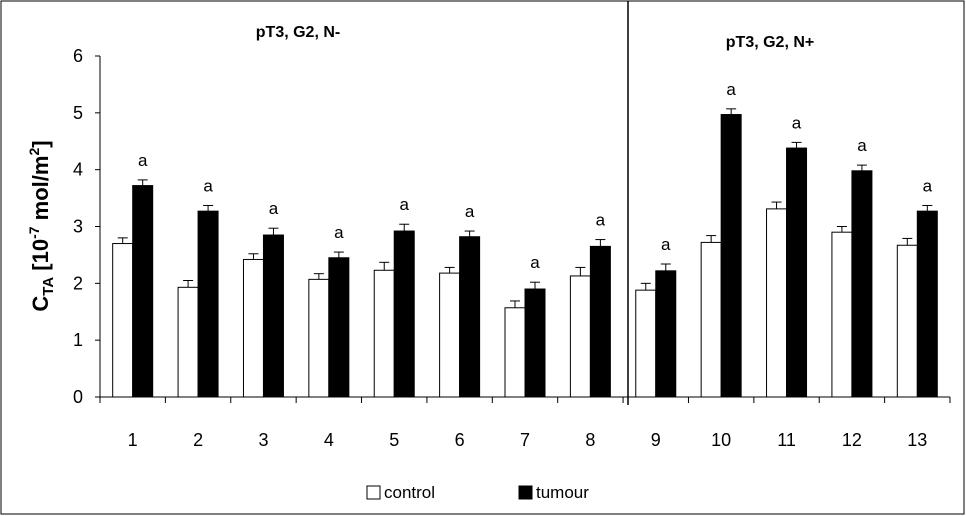  What do you see at coordinates (78, 340) in the screenshot?
I see `y-tick-label: 1` at bounding box center [78, 340].